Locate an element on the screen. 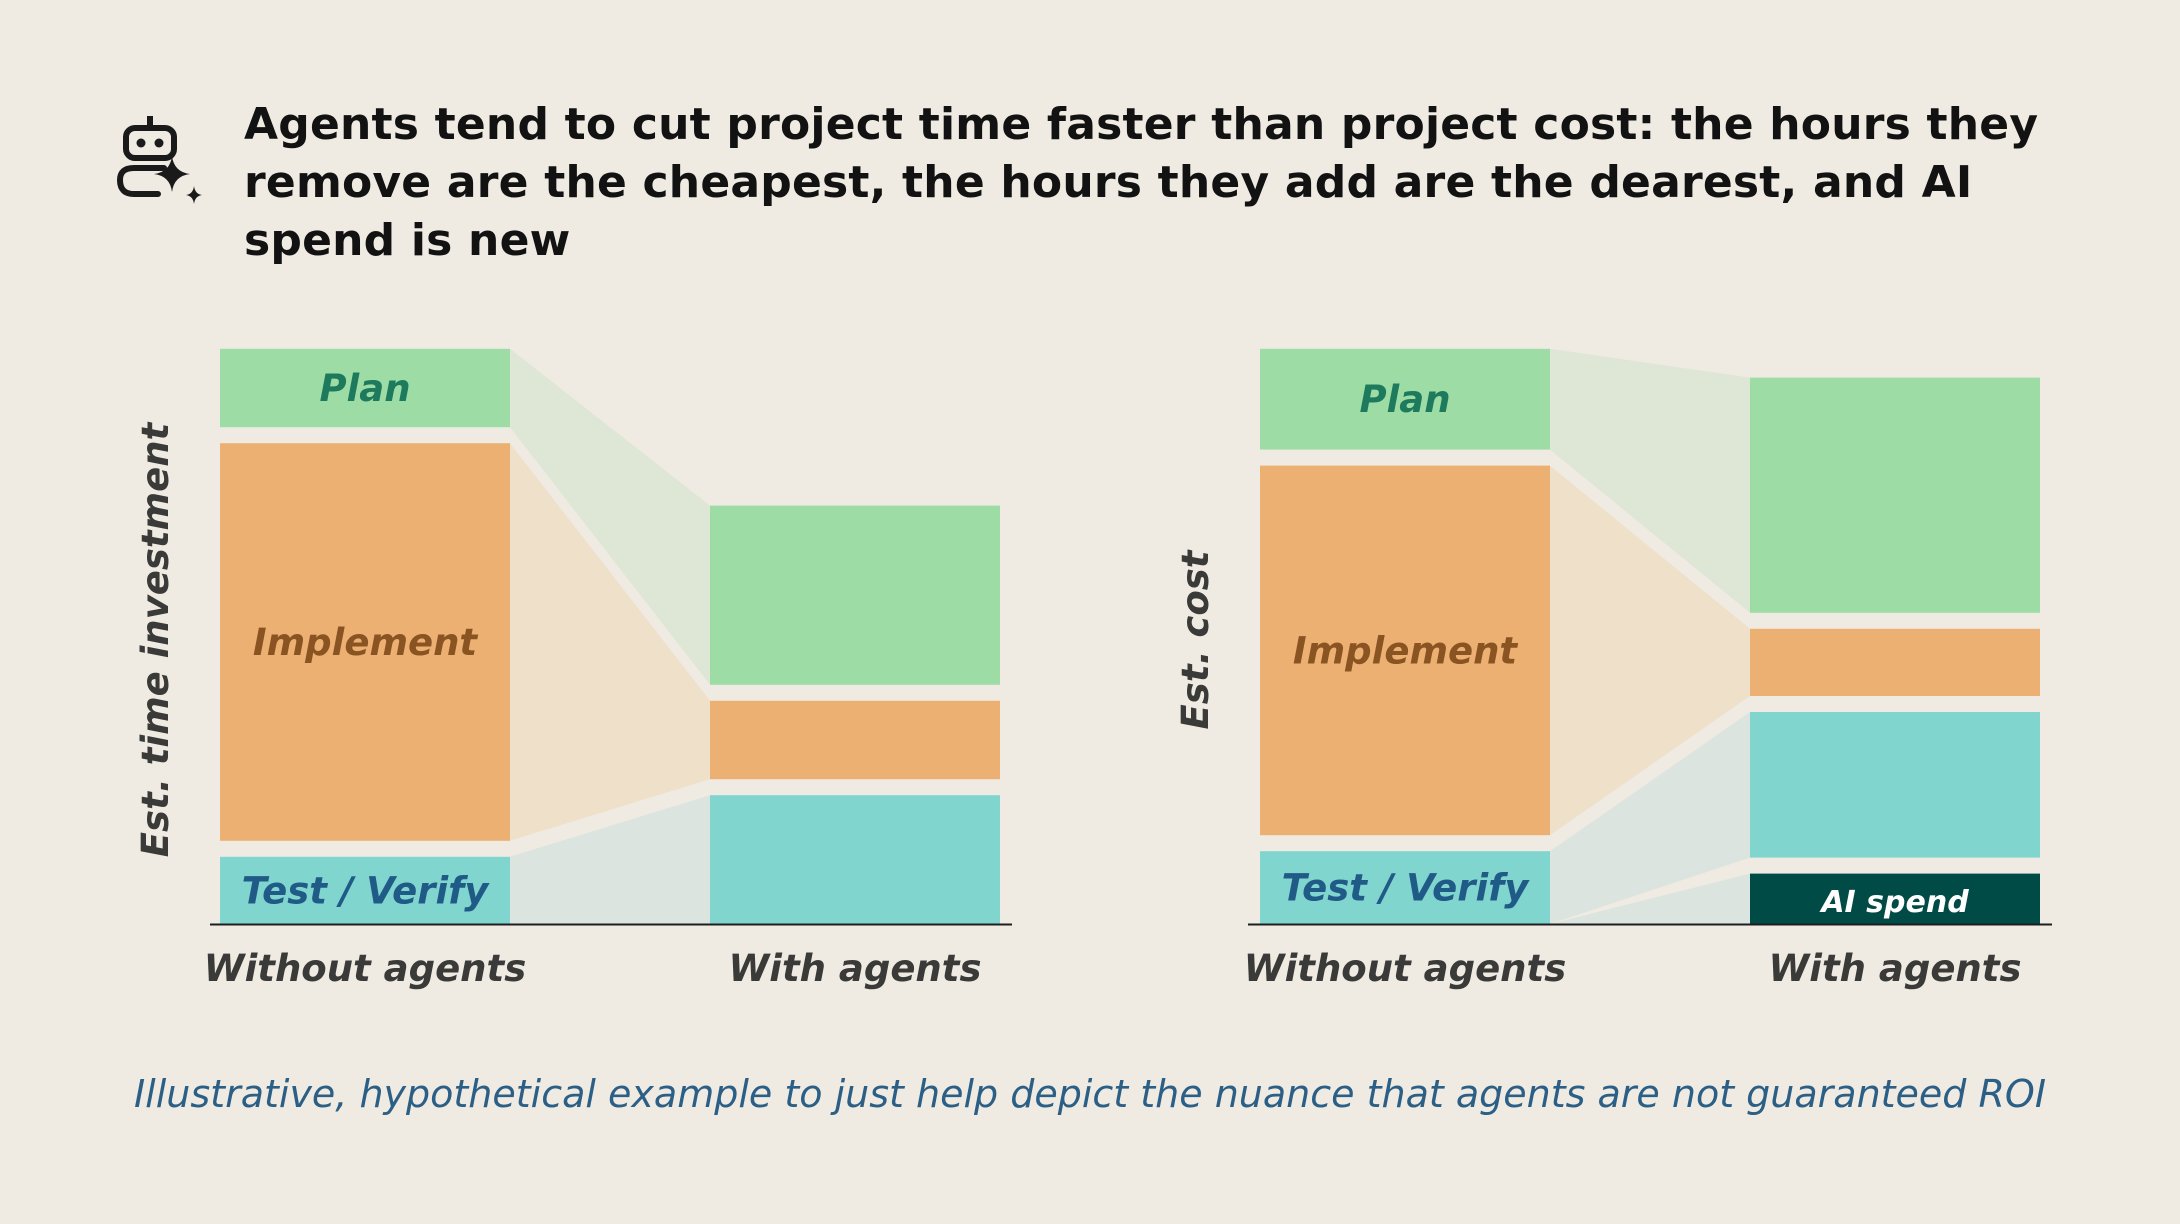 Image resolution: width=2180 pixels, height=1224 pixels. y-axis-label: Est. time investment is located at coordinates (155, 639).